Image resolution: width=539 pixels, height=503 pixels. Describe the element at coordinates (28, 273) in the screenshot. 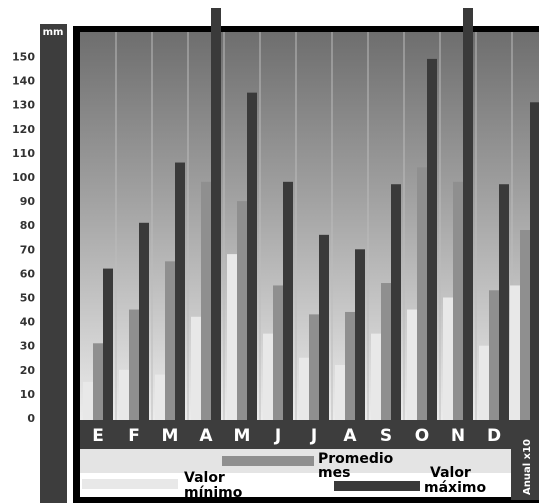

I see `y-tick-label: 60` at that location.